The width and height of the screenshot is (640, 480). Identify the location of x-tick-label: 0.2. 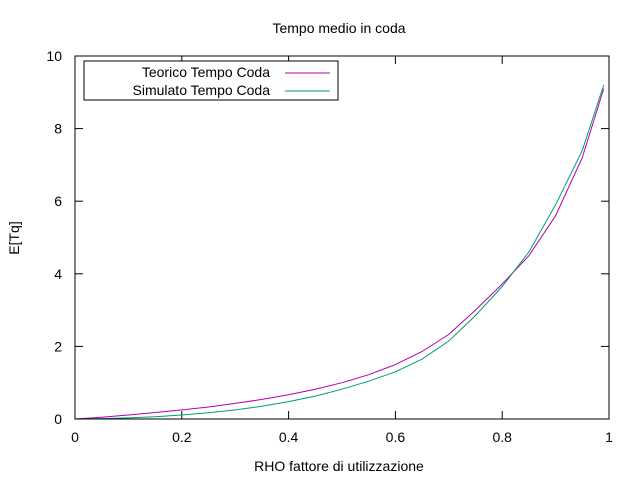
(182, 437).